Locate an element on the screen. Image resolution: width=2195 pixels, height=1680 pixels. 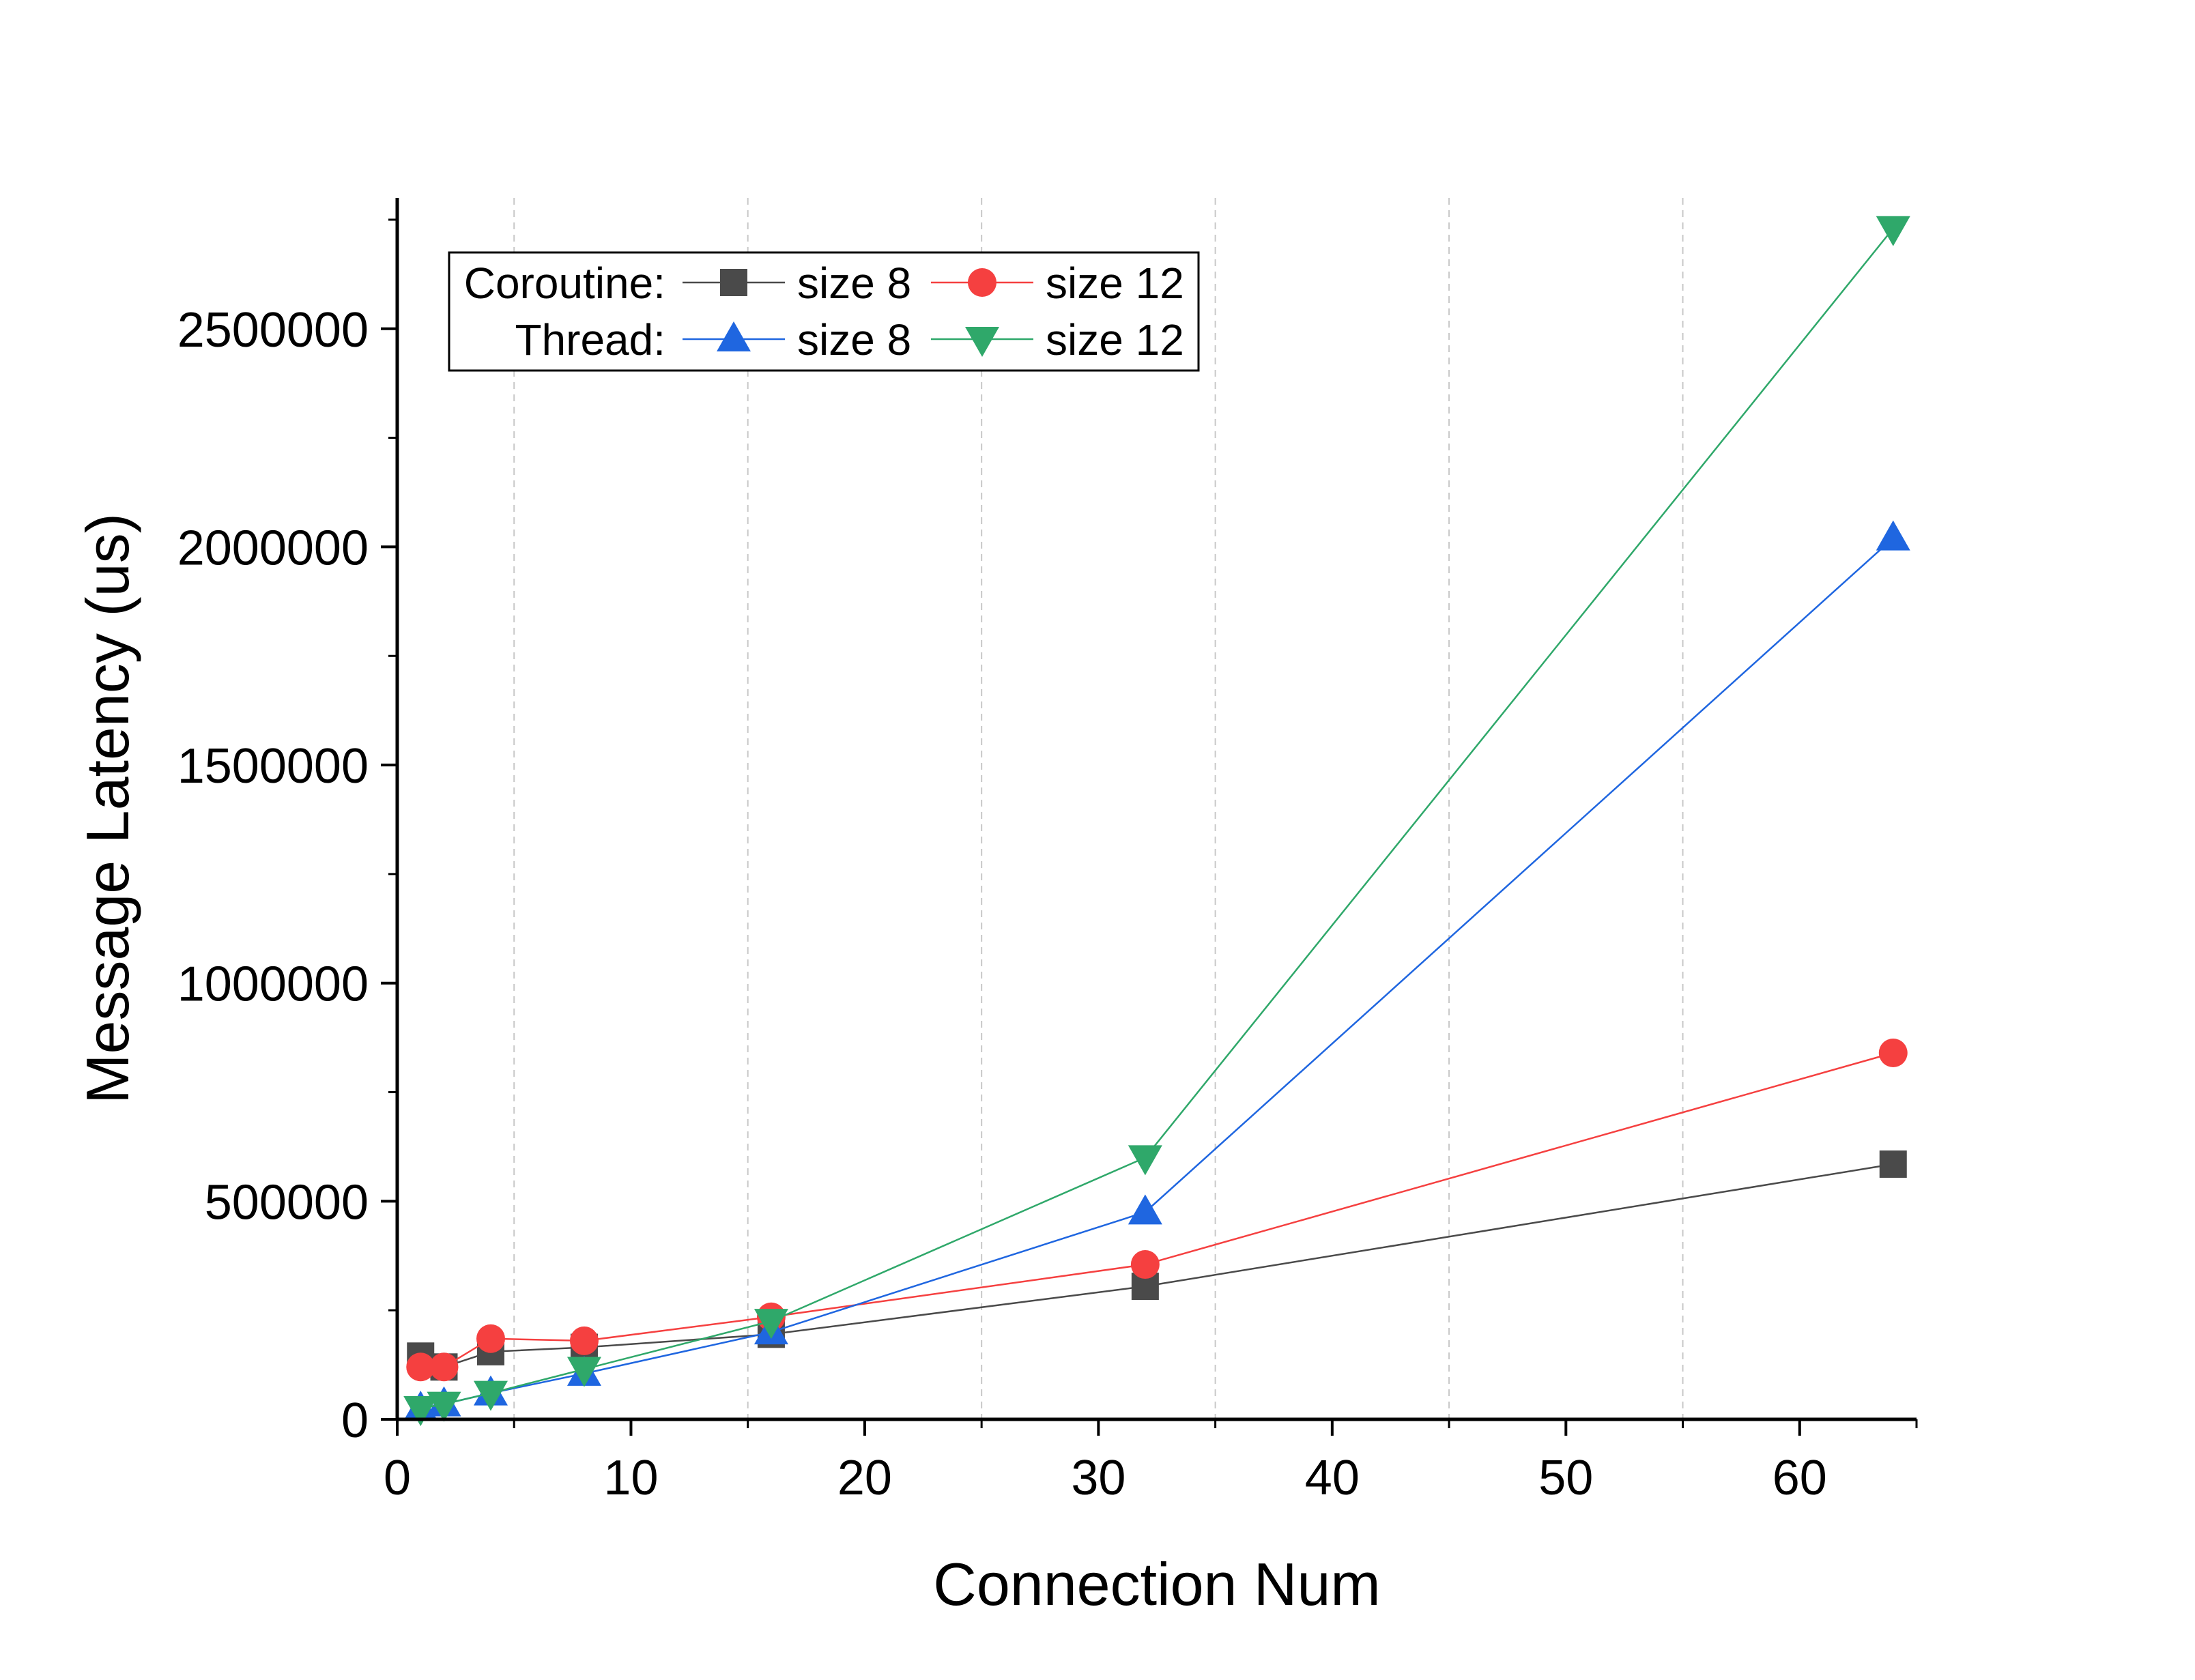
legend-group-thread: Thread: is located at coordinates (590, 339).